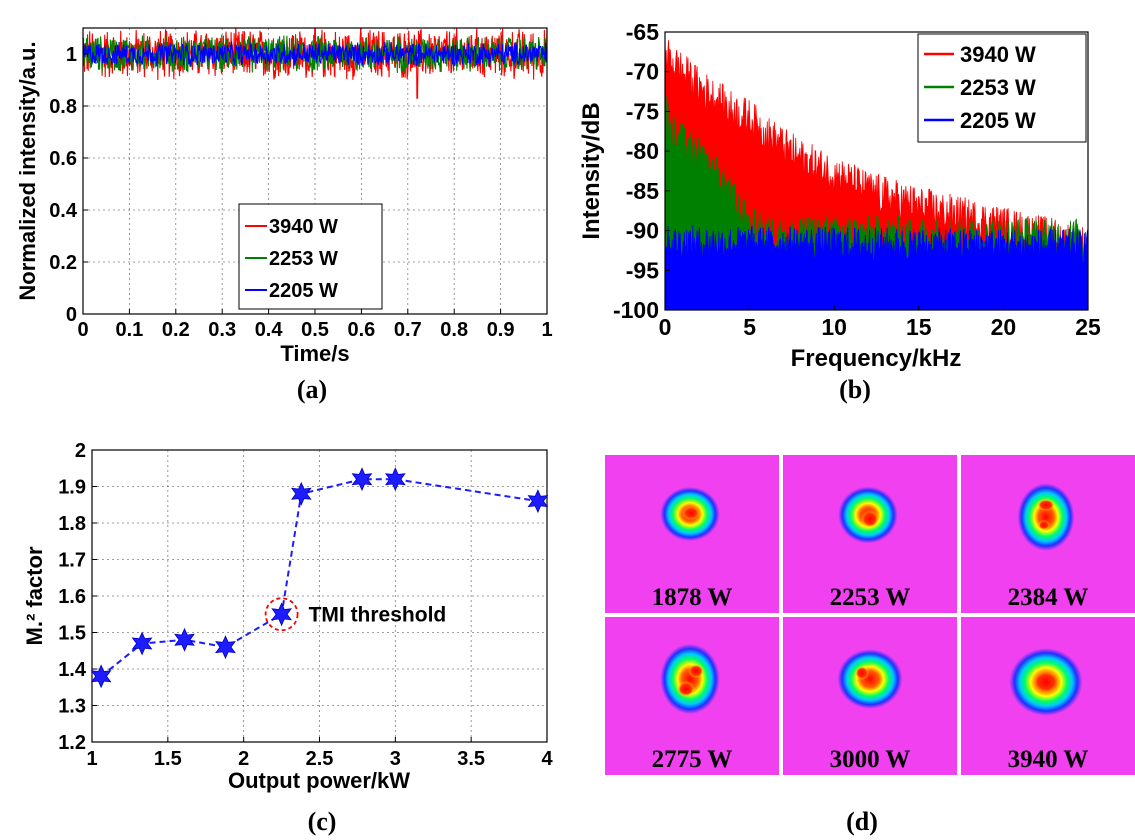 This screenshot has height=840, width=1135. Describe the element at coordinates (692, 759) in the screenshot. I see `beam-power-label: 2775 W` at that location.